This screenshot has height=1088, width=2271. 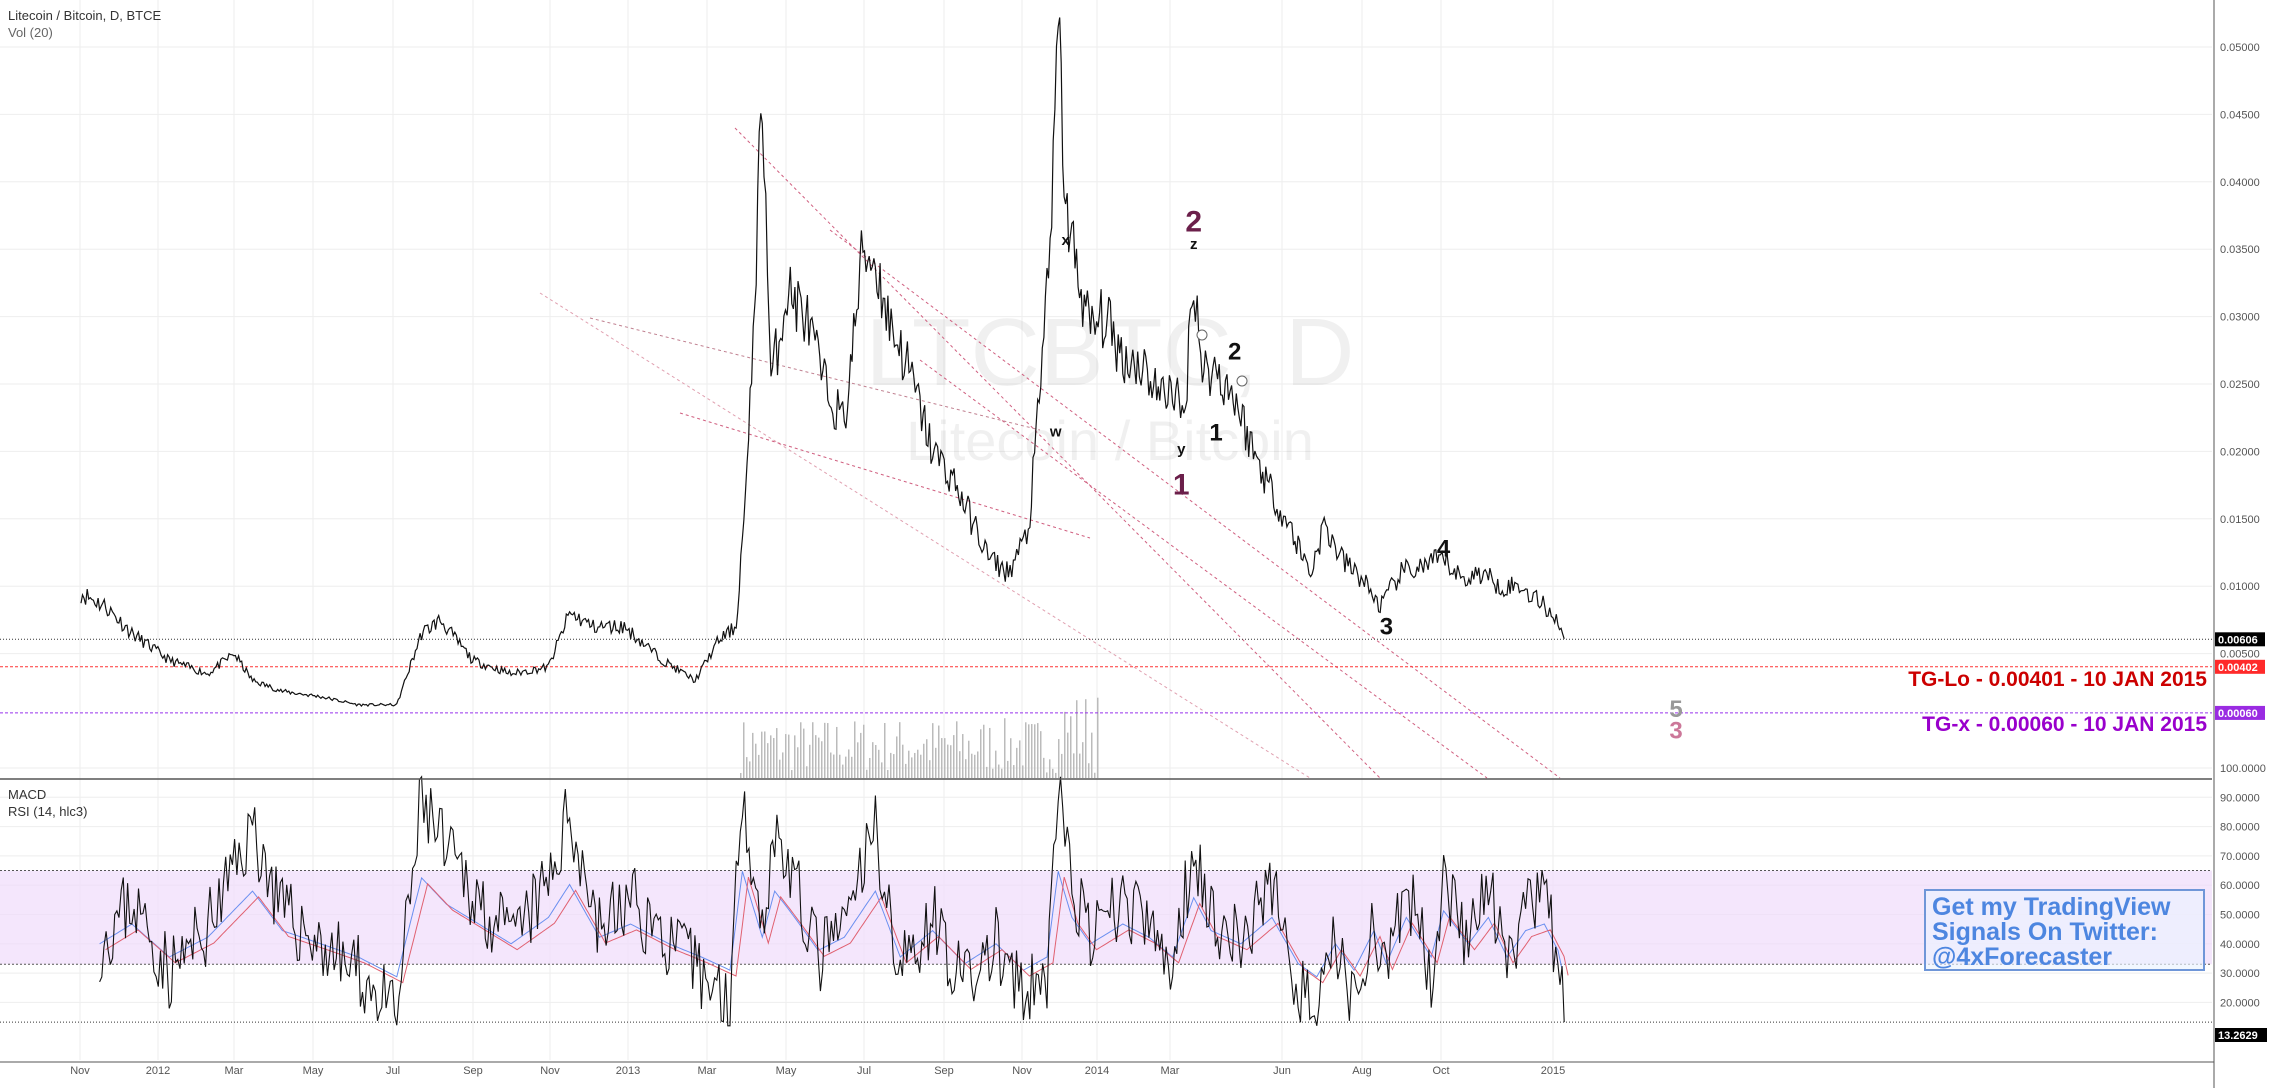 What do you see at coordinates (2240, 798) in the screenshot?
I see `rsi-tick-label: 90.0000` at bounding box center [2240, 798].